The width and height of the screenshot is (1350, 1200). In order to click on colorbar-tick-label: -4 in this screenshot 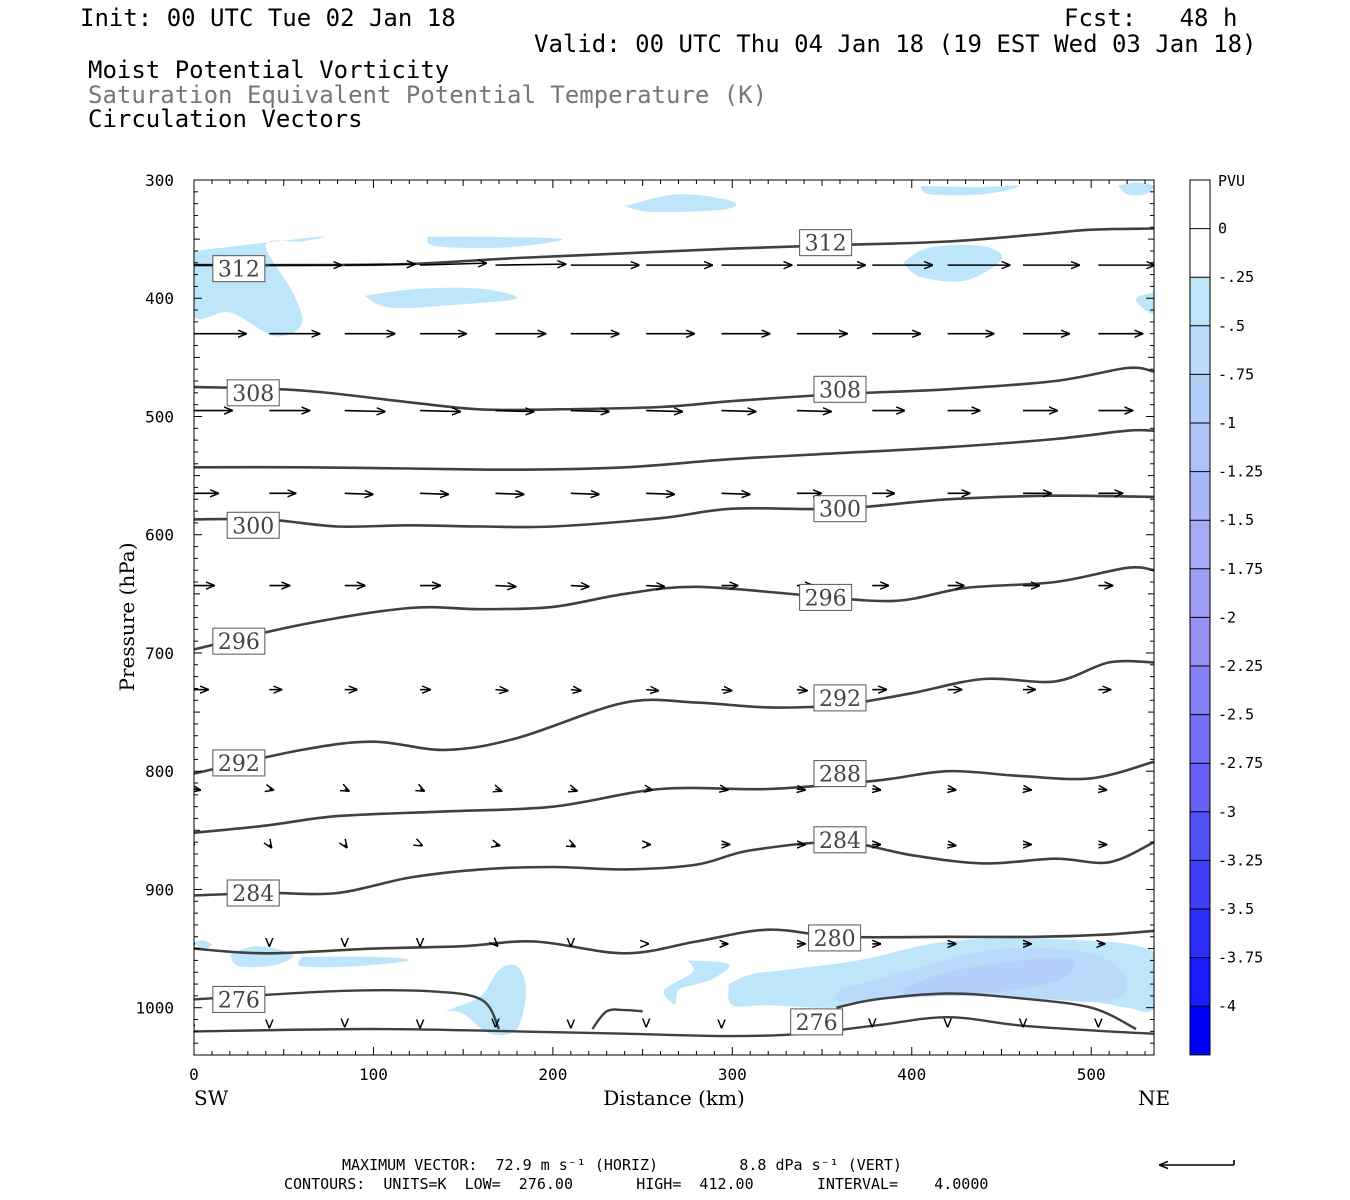, I will do `click(1227, 1006)`.